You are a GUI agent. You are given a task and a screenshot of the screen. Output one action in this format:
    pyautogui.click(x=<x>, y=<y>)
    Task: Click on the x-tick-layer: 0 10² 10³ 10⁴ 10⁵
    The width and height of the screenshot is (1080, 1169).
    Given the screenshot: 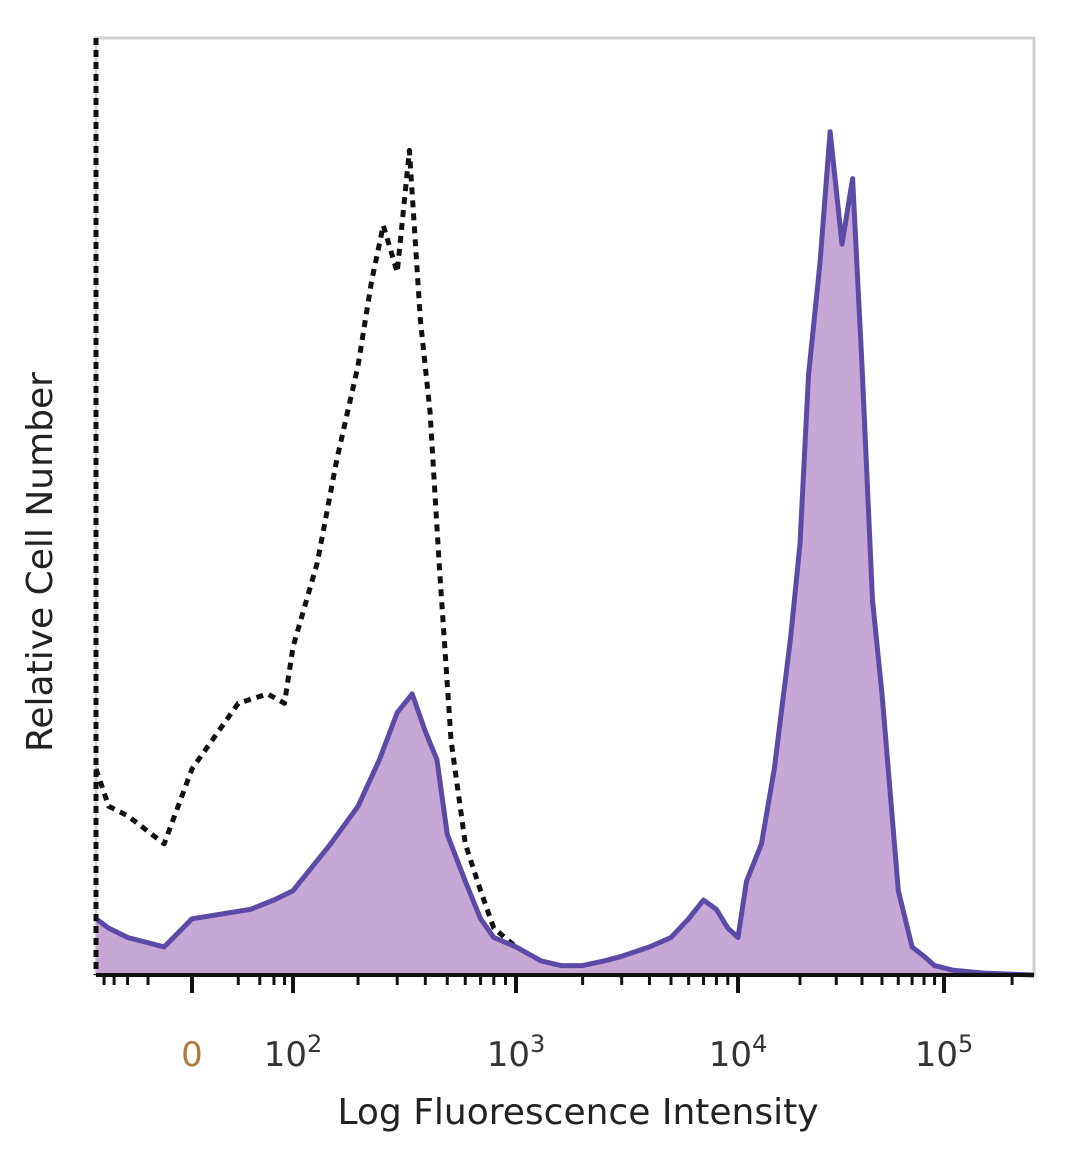 What is the action you would take?
    pyautogui.click(x=558, y=1025)
    